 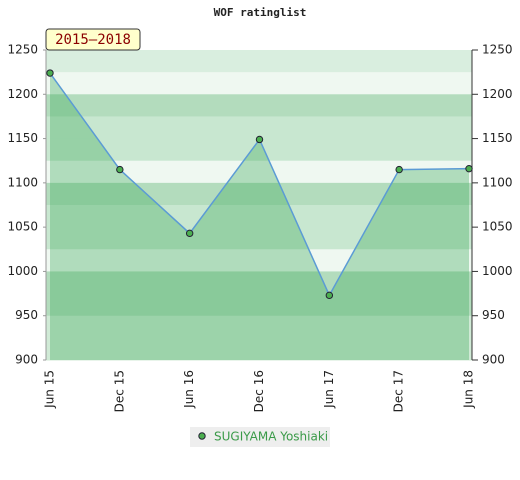 What do you see at coordinates (493, 315) in the screenshot?
I see `y2-tick-label: 950` at bounding box center [493, 315].